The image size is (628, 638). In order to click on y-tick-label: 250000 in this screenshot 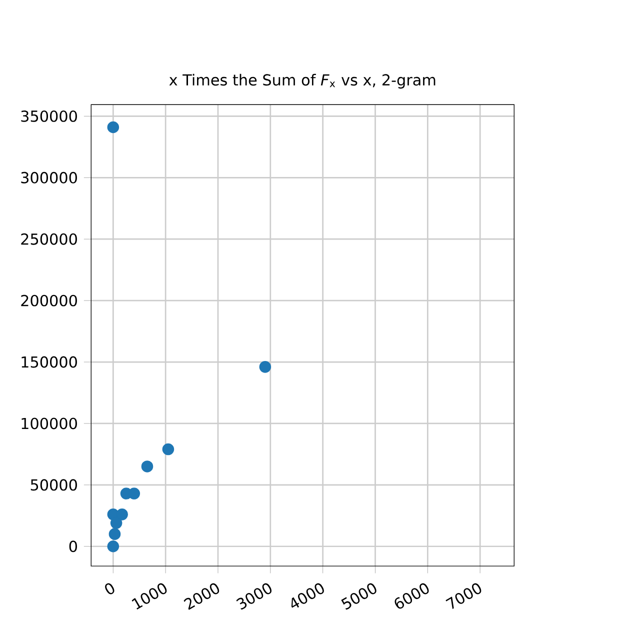, I will do `click(48, 239)`.